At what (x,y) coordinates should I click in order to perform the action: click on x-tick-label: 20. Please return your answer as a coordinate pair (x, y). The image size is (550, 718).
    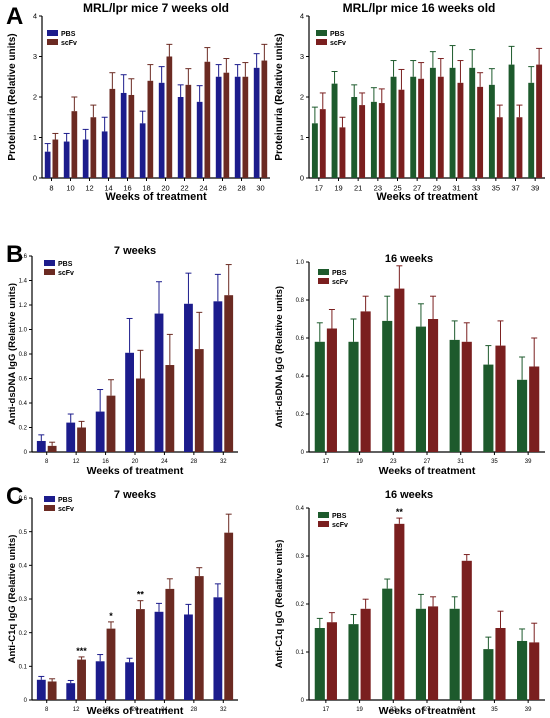
    Looking at the image, I should click on (135, 710).